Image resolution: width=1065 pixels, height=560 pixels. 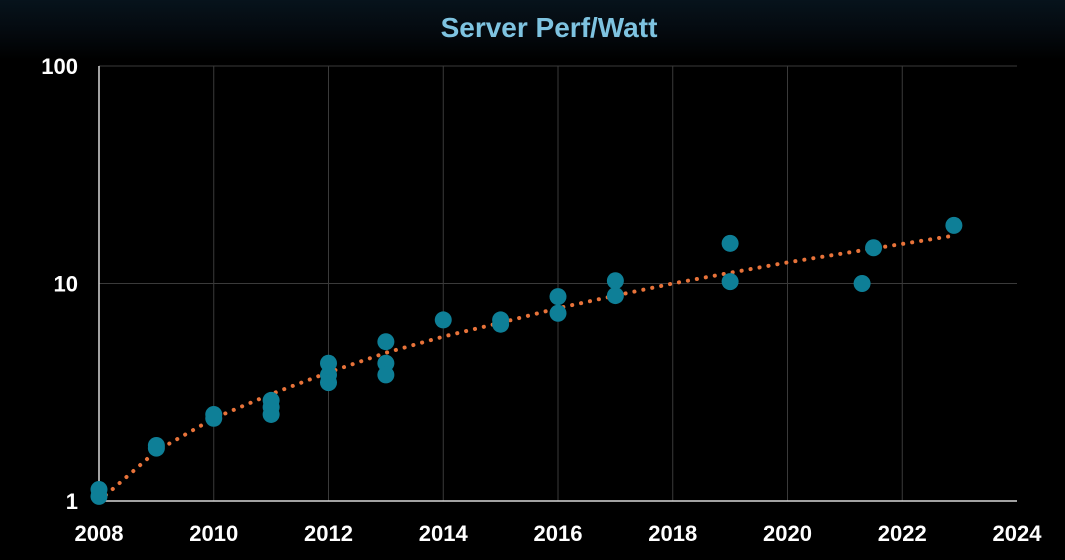 I want to click on header-banner, so click(x=532, y=30).